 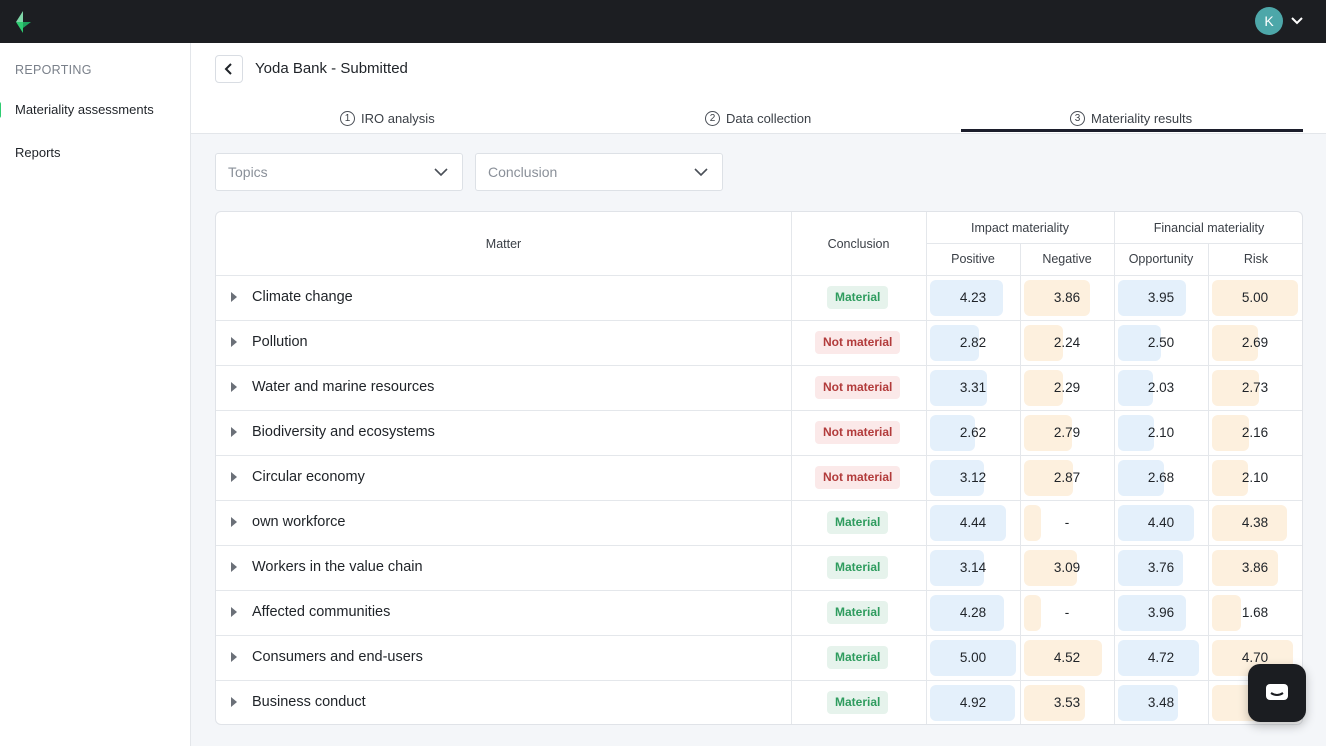 What do you see at coordinates (1067, 433) in the screenshot?
I see `score-cell-negative: 2.79` at bounding box center [1067, 433].